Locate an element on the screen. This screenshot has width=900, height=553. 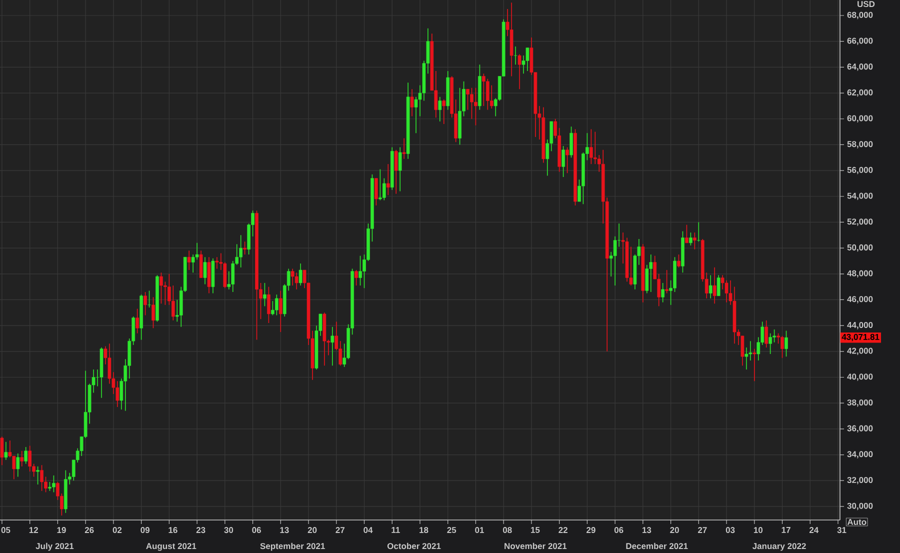
text: September 2021 is located at coordinates (292, 546).